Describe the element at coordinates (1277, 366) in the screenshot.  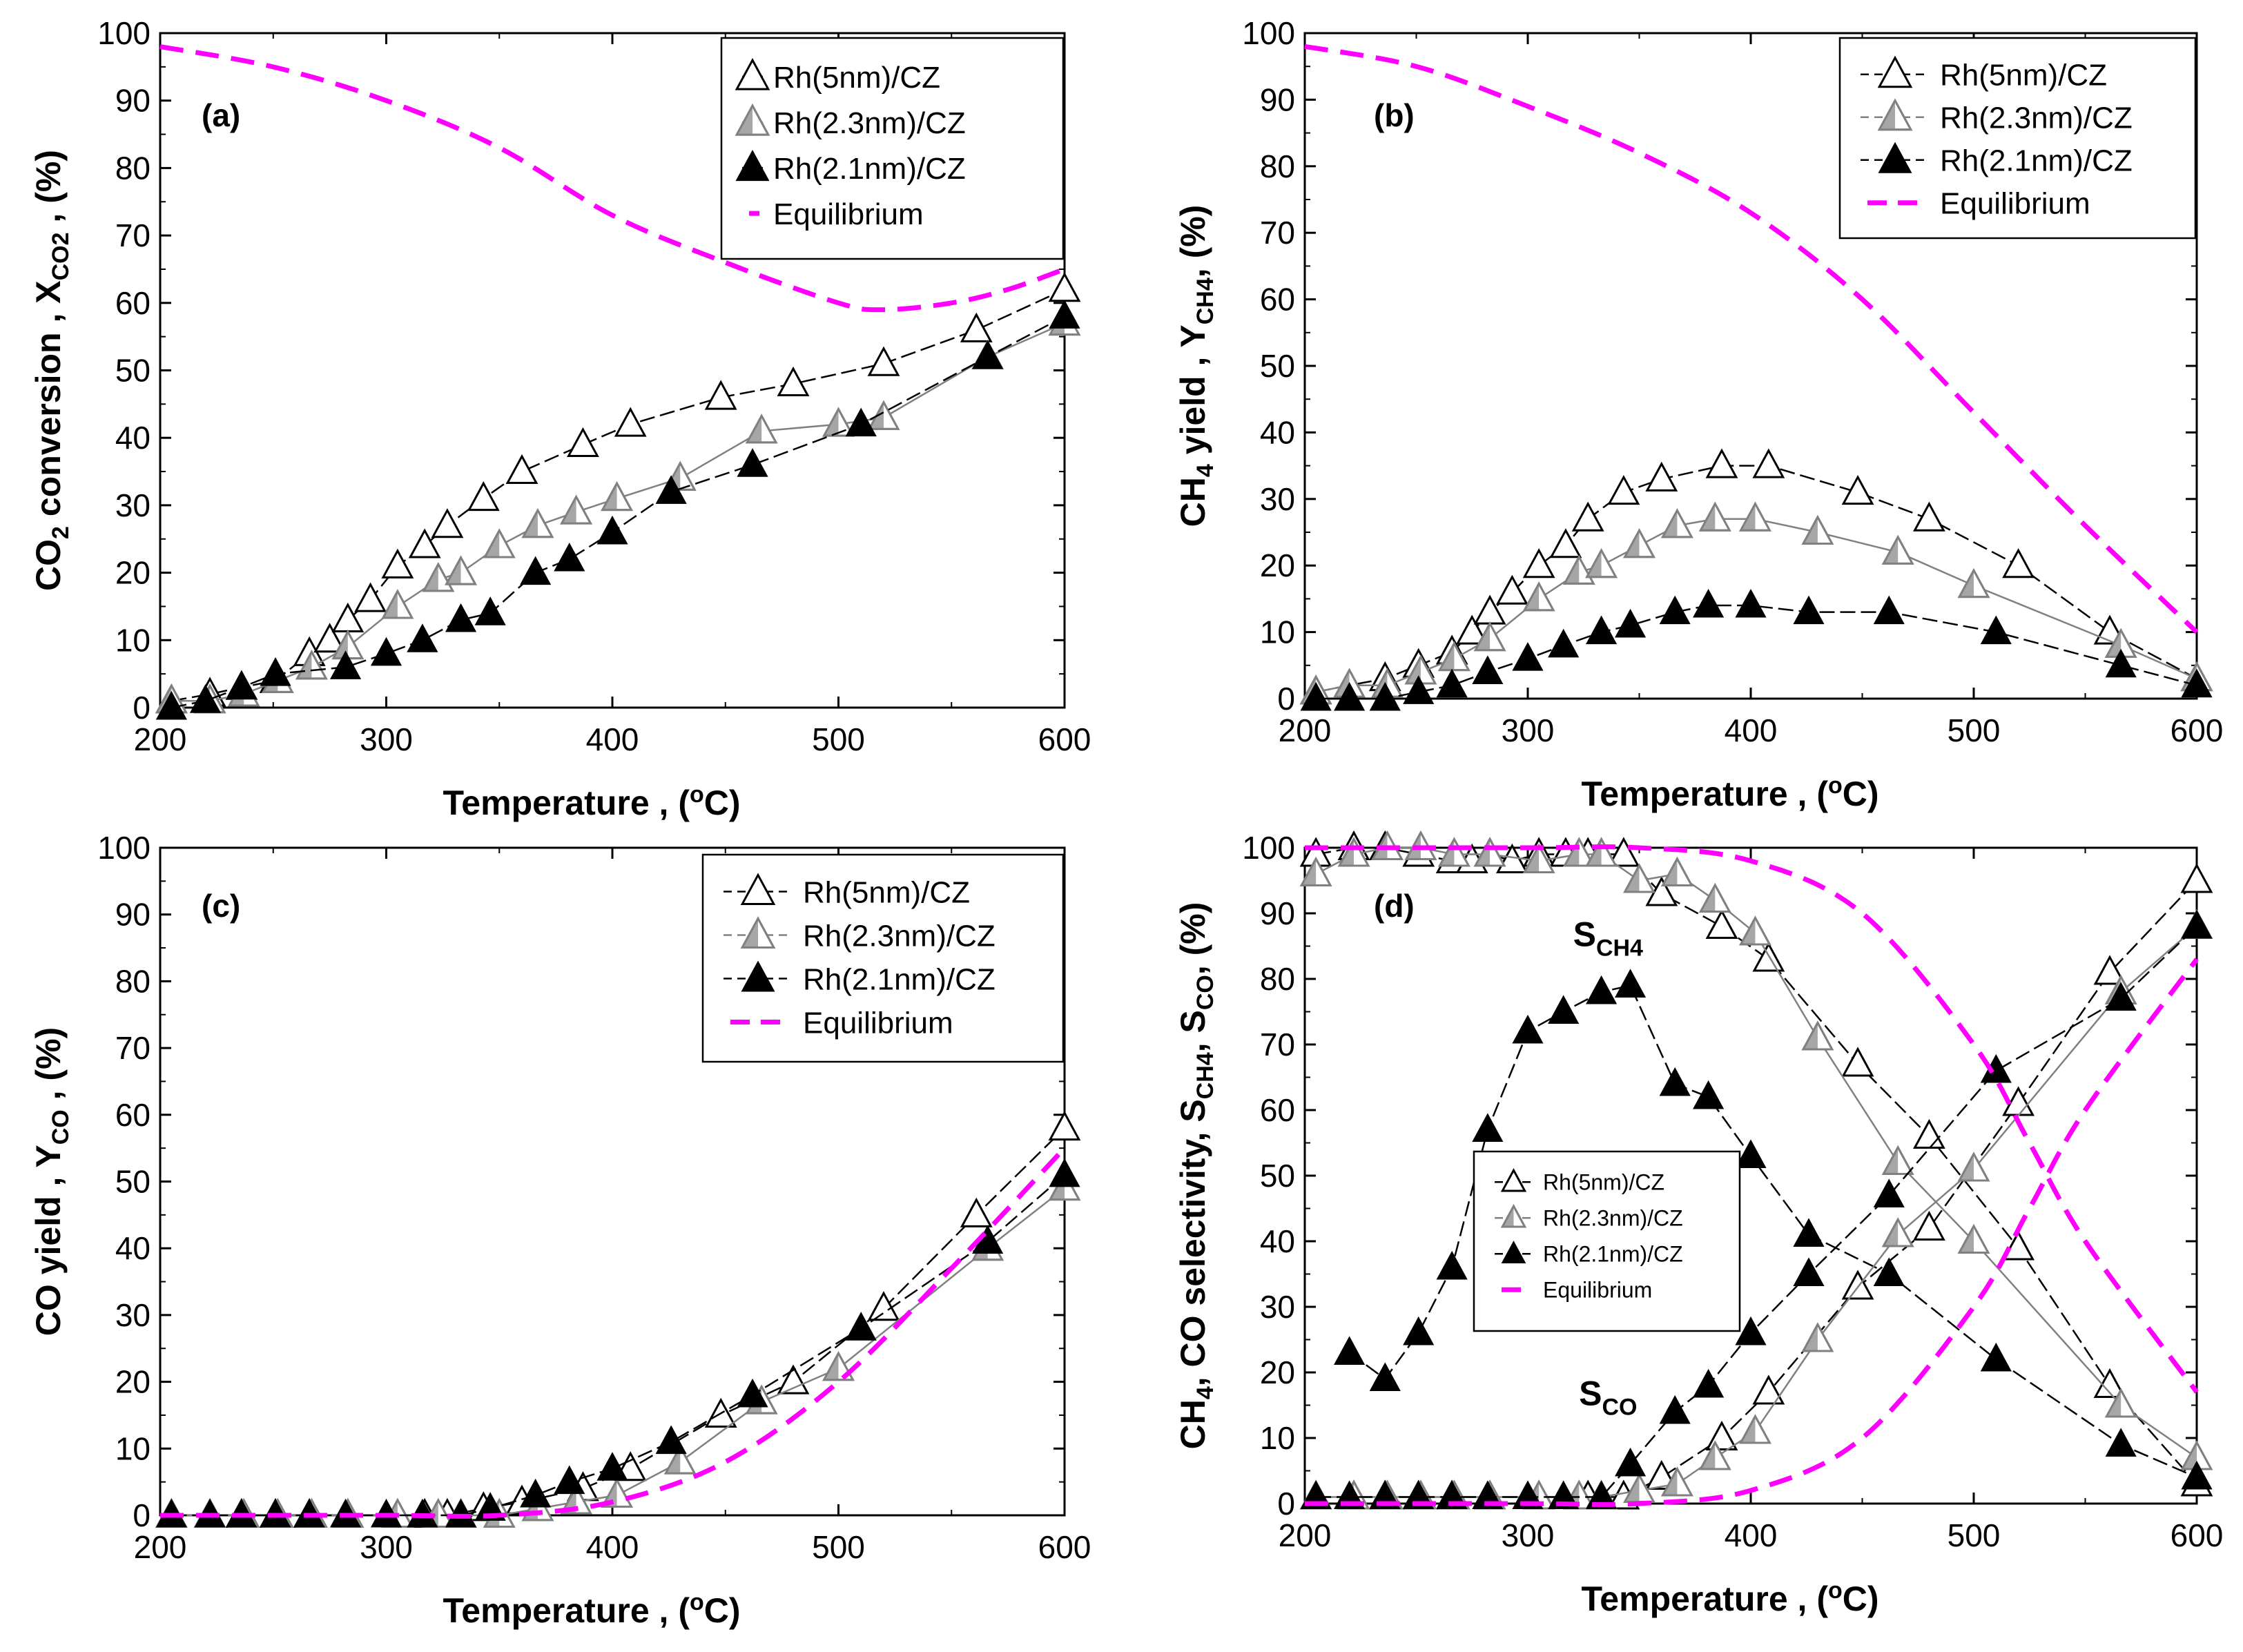
I see `y-tick-label: 50` at that location.